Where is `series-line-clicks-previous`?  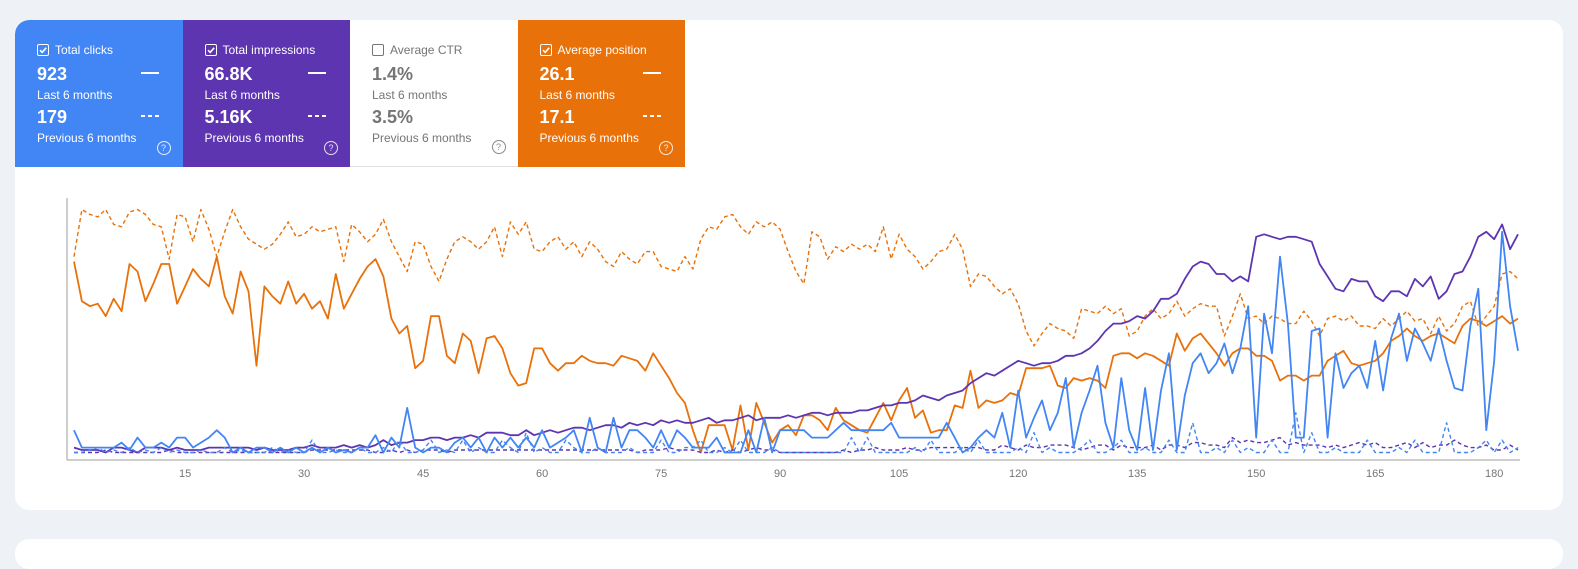 series-line-clicks-previous is located at coordinates (796, 433).